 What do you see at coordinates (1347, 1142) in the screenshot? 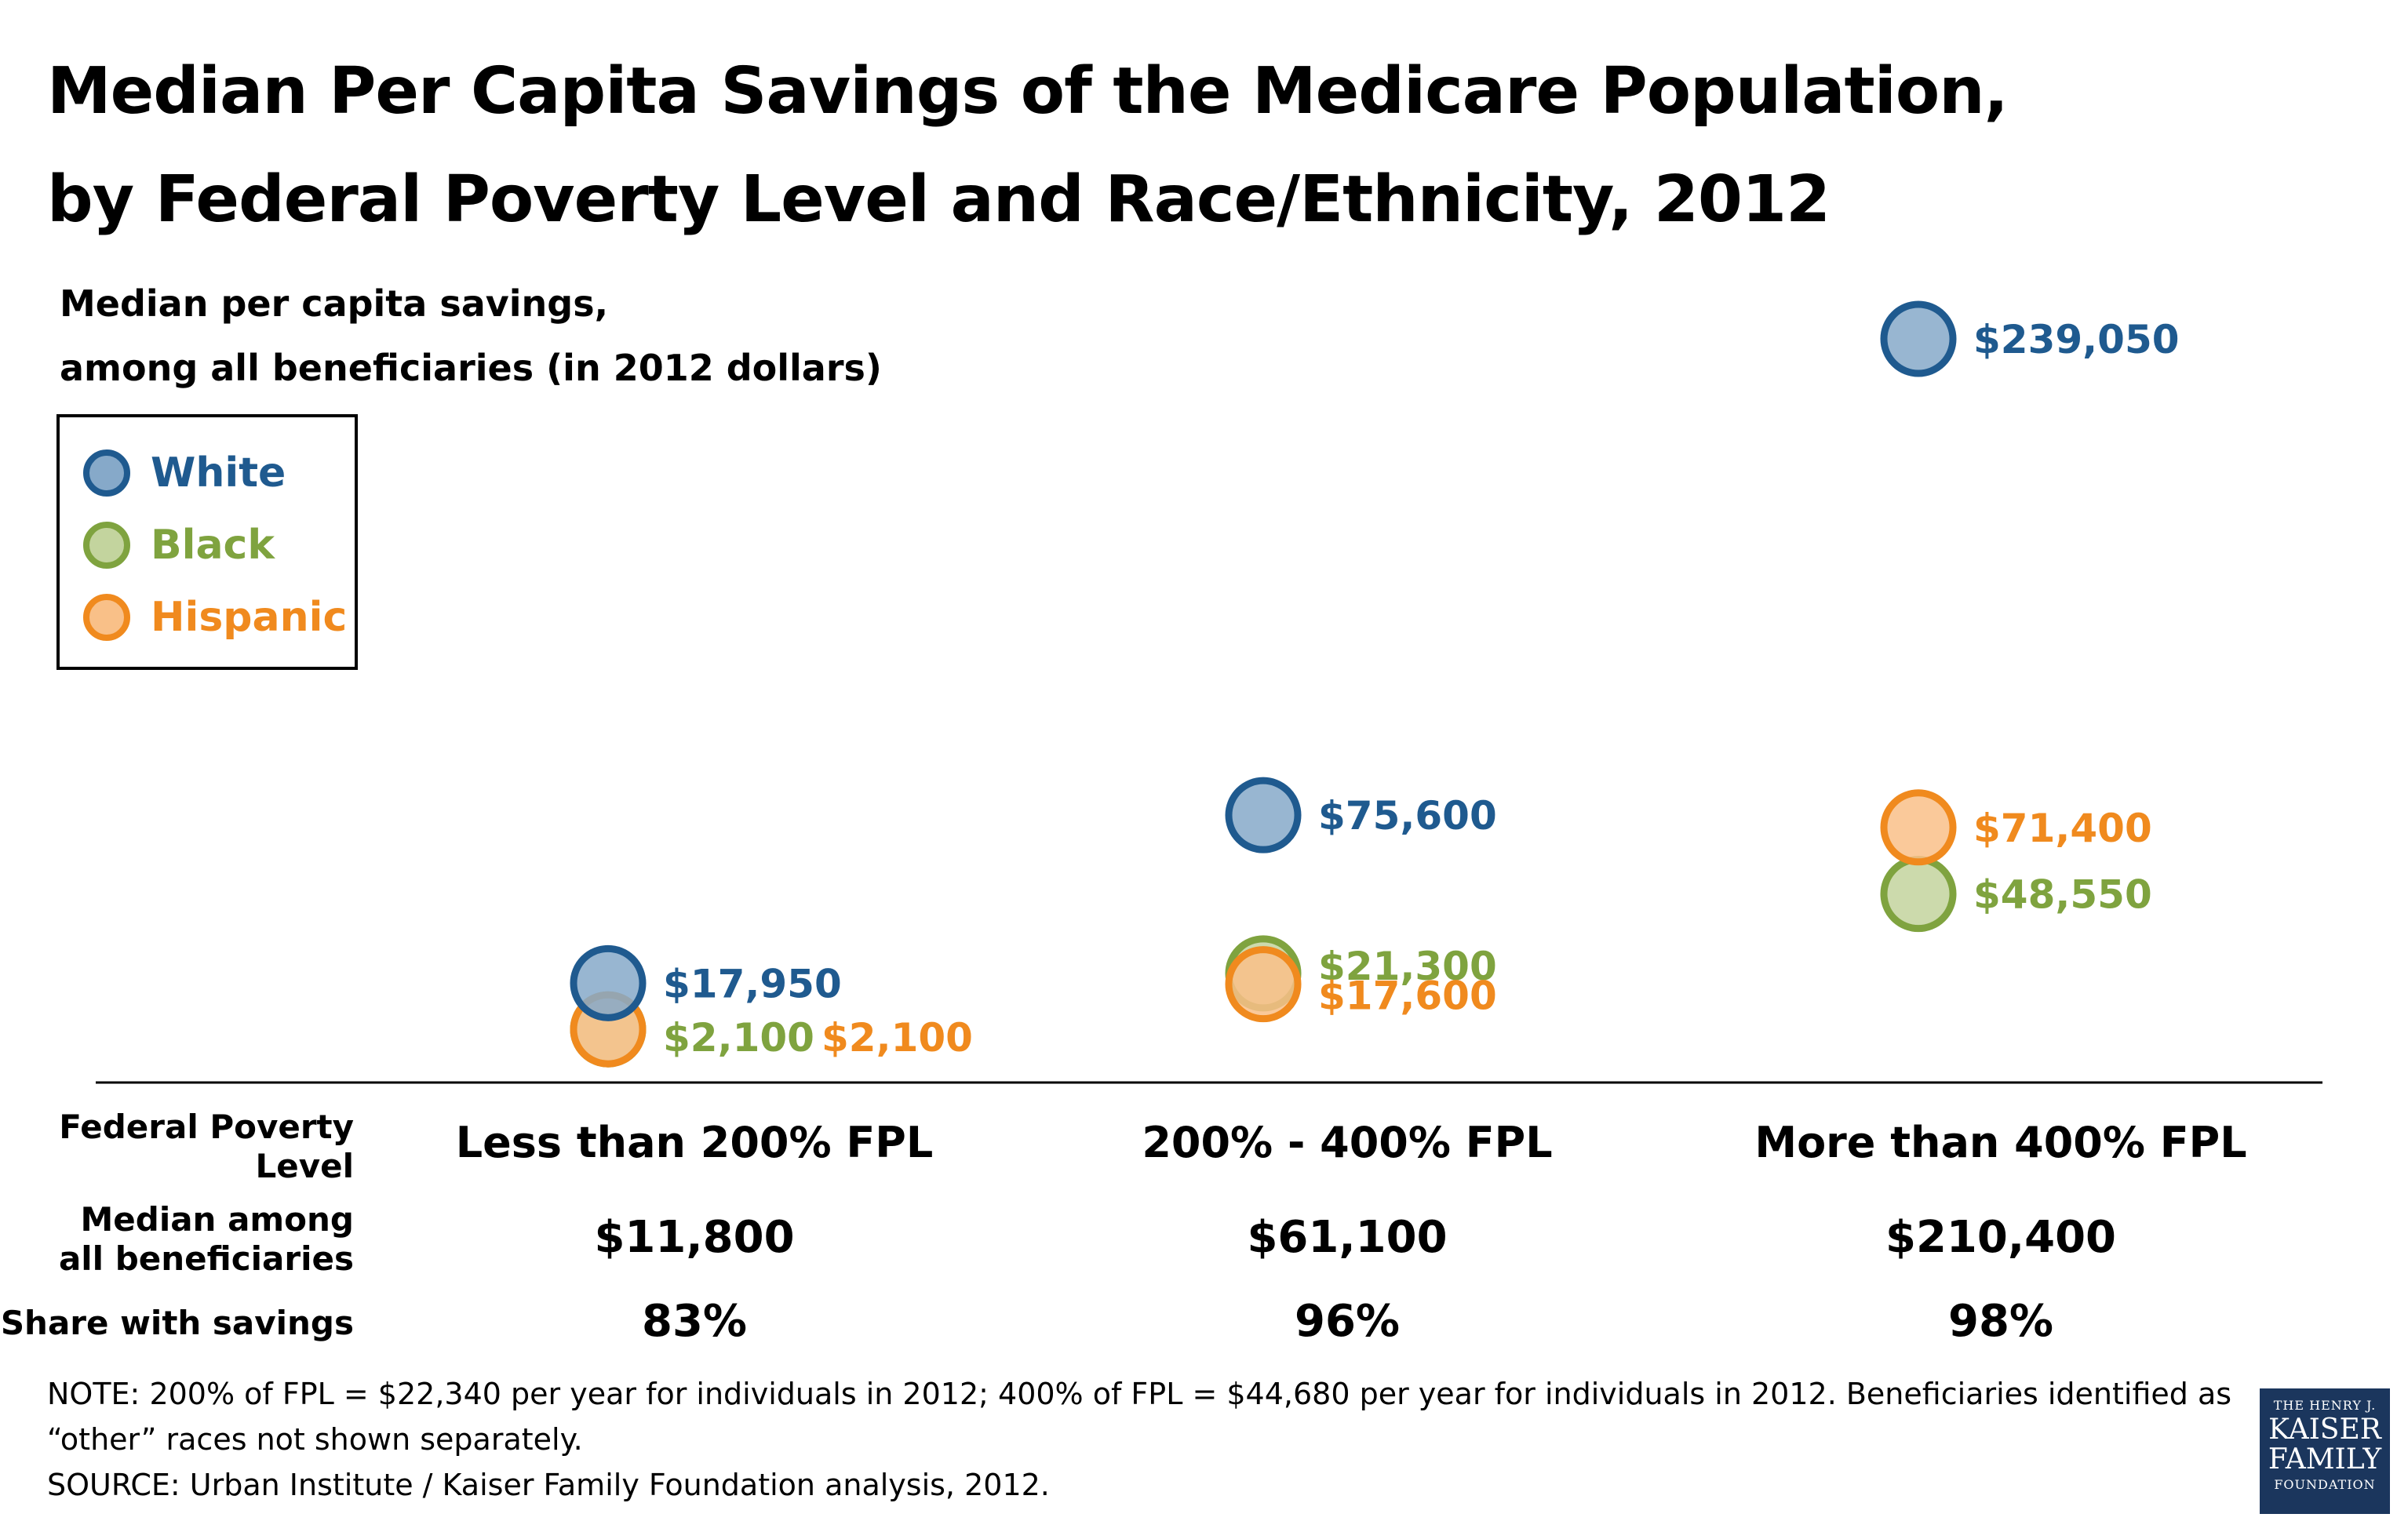
I see `category-label-mid: 200% - 400% FPL` at bounding box center [1347, 1142].